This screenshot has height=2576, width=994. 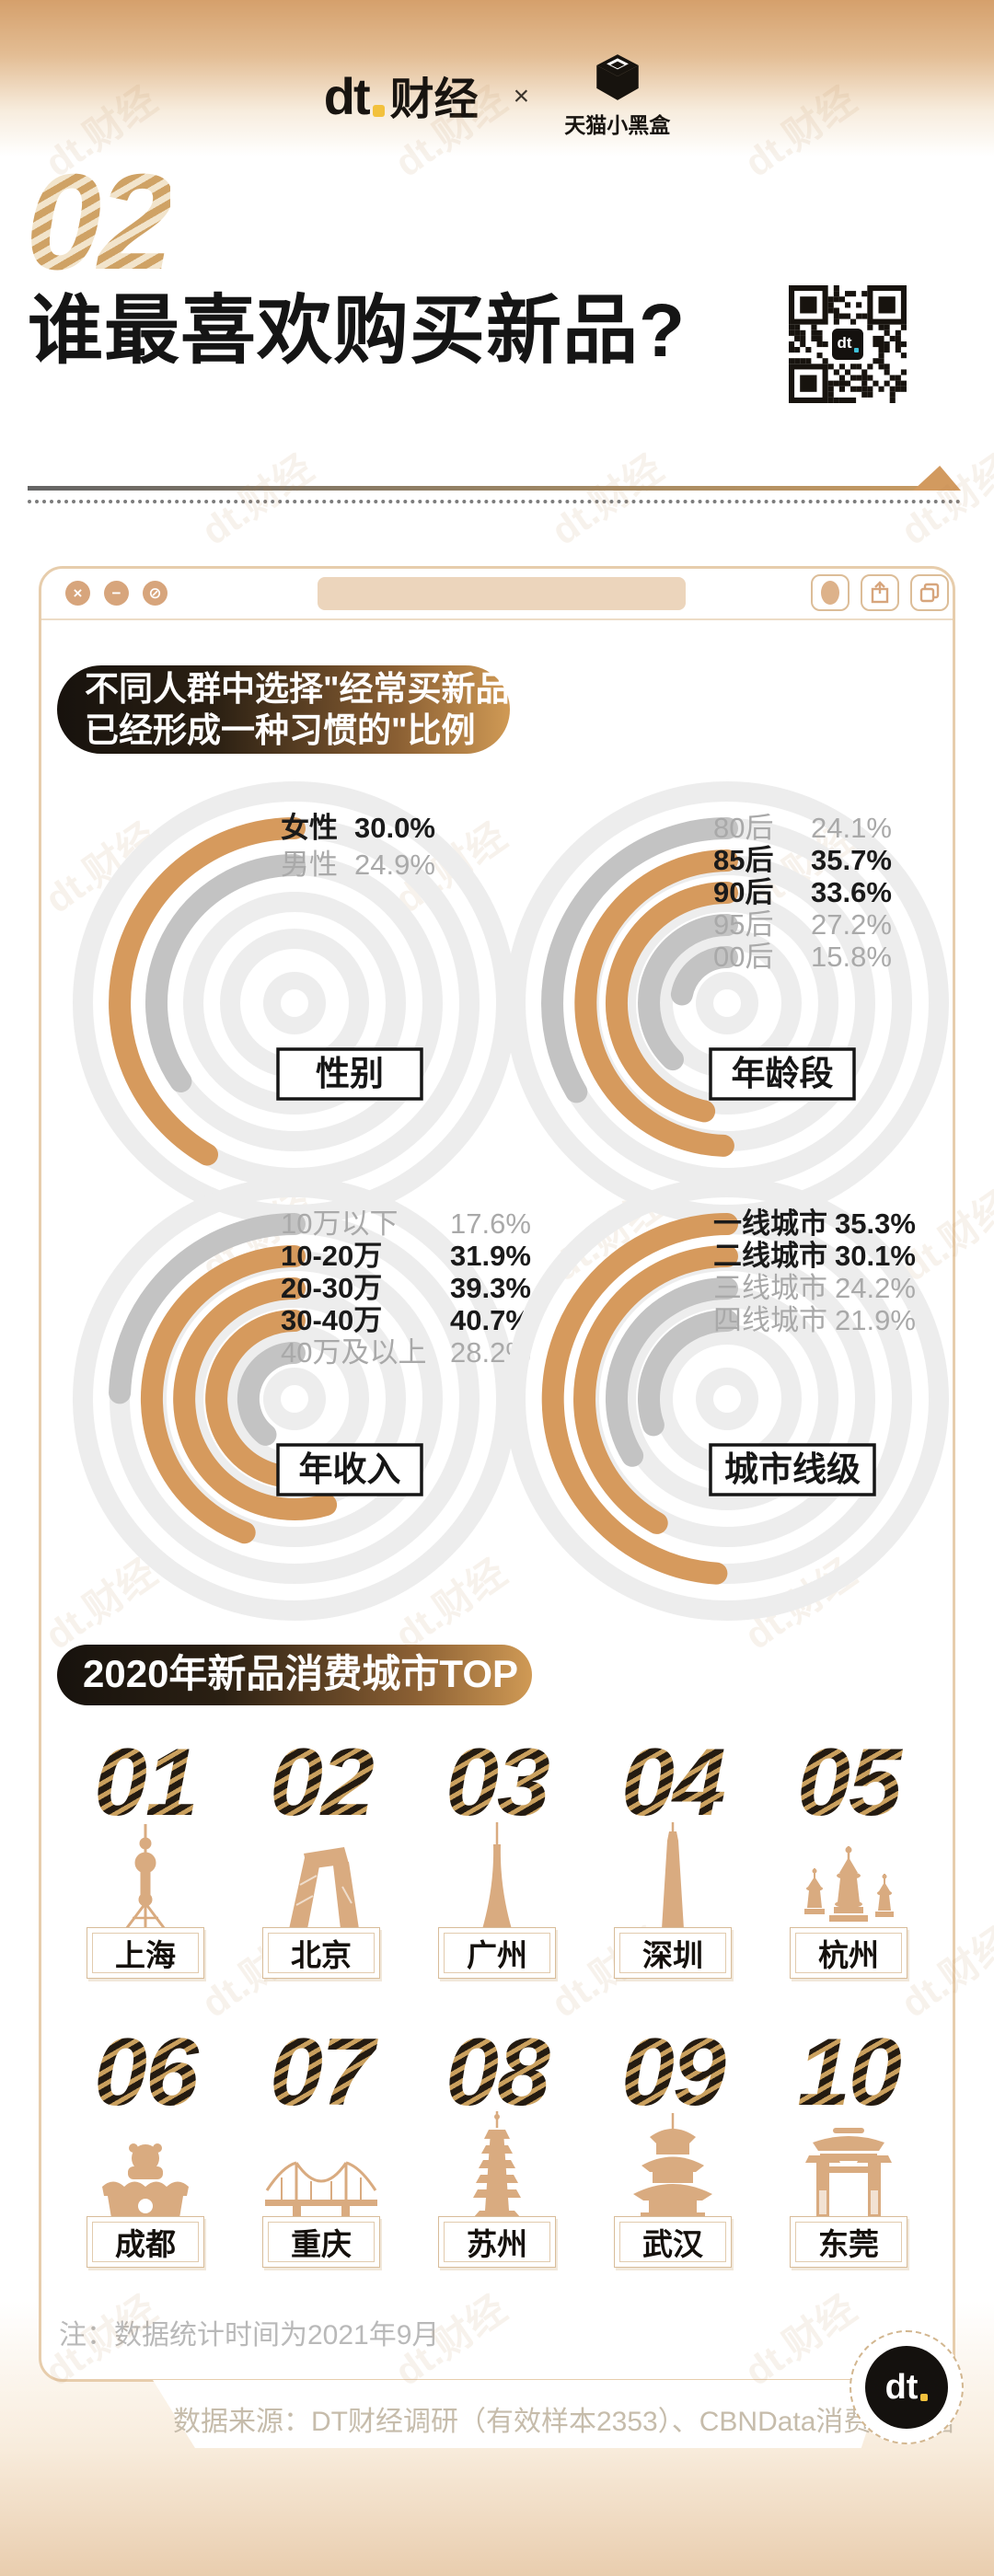 I want to click on canton-tower-icon, so click(x=497, y=1875).